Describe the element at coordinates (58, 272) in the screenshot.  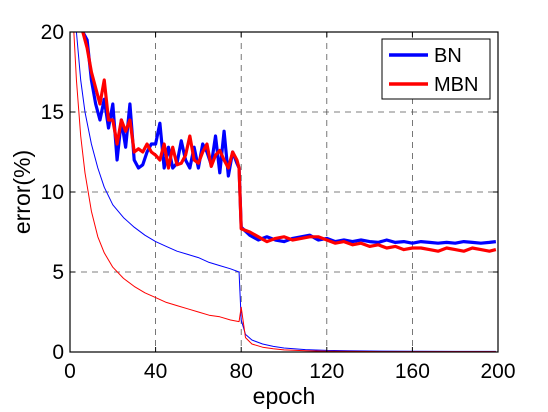
I see `y-tick-label: 5` at that location.